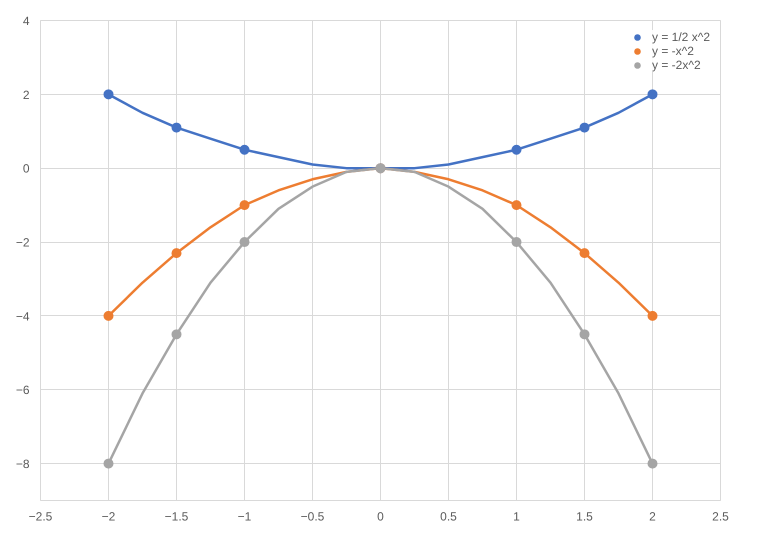 The width and height of the screenshot is (758, 539). What do you see at coordinates (380, 517) in the screenshot?
I see `x-tick-label: 0` at bounding box center [380, 517].